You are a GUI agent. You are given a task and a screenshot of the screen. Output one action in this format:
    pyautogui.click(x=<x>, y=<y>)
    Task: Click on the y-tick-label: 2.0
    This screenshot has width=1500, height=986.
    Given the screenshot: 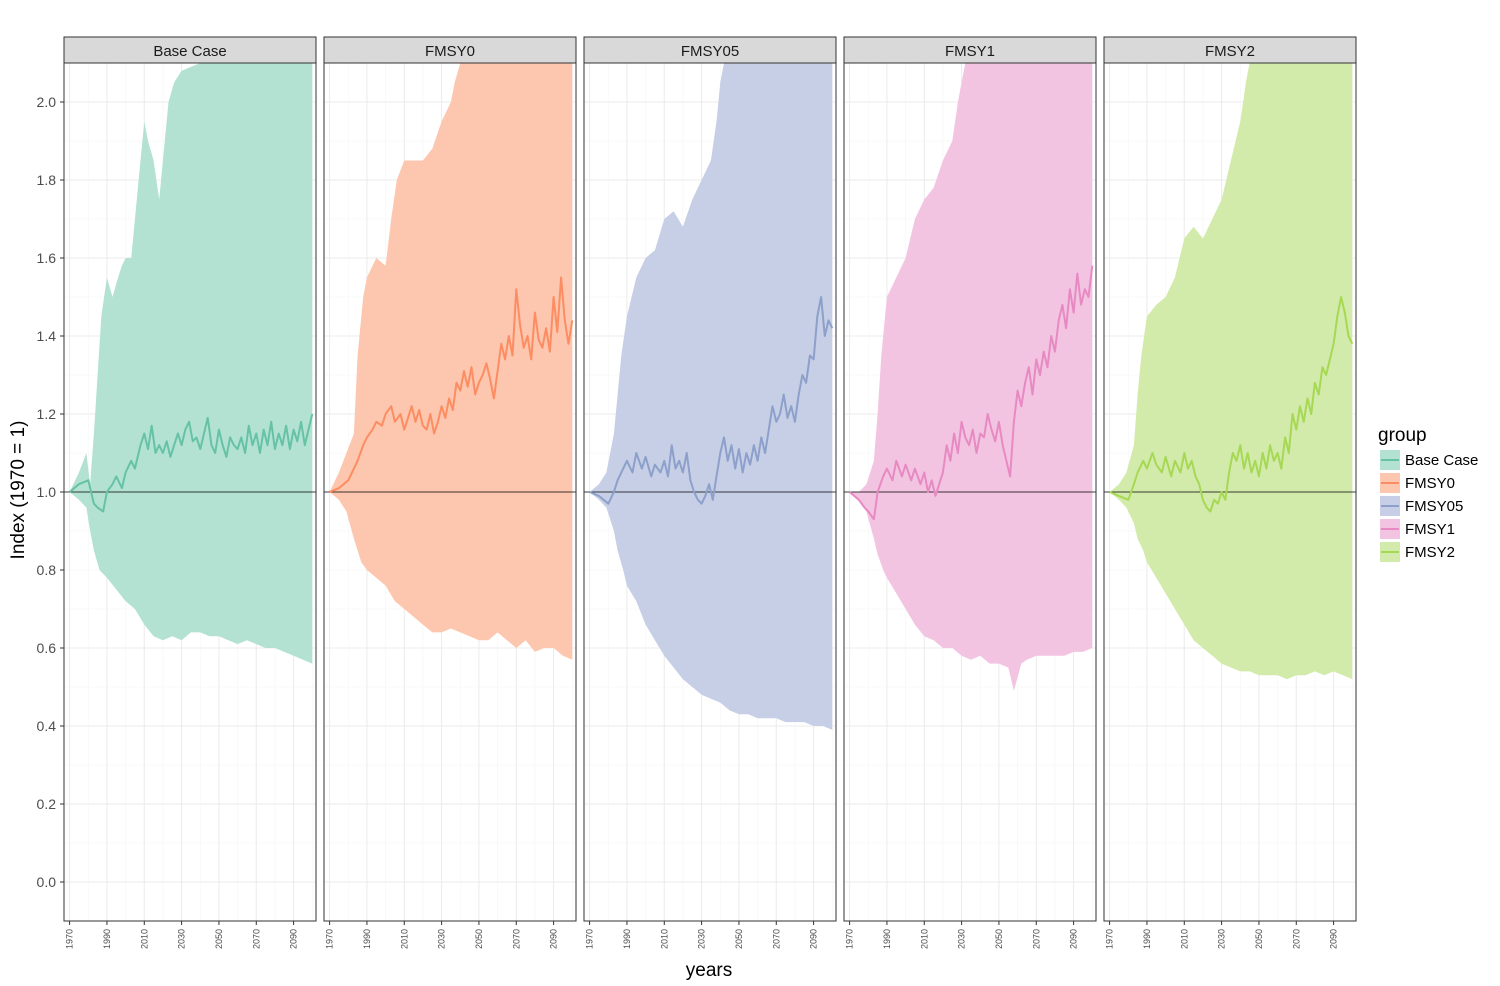 What is the action you would take?
    pyautogui.click(x=47, y=102)
    